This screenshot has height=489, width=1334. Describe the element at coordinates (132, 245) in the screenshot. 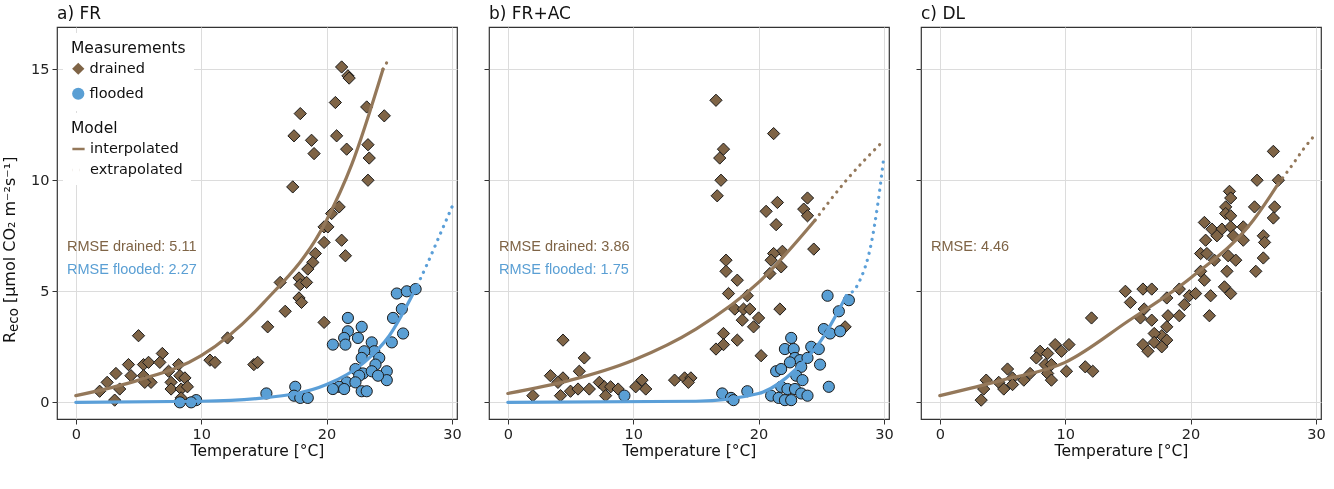

I see `annotation: RMSE drained: 5.11` at that location.